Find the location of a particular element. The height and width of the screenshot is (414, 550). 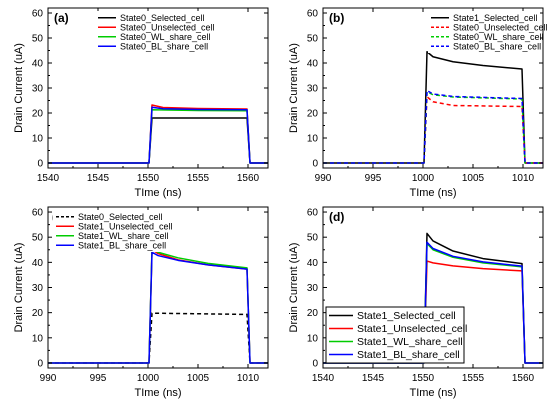

series-line-state1-selected-cell is located at coordinates (433, 107).